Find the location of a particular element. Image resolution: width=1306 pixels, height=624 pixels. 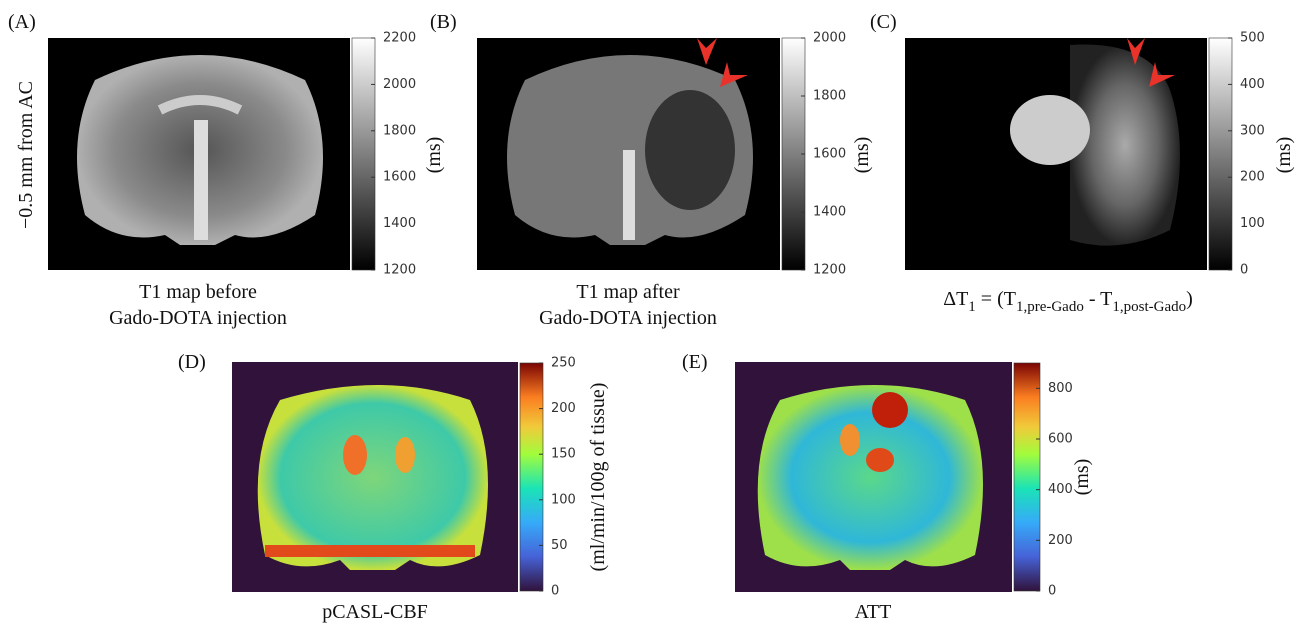

panel-label: (B) is located at coordinates (443, 22).